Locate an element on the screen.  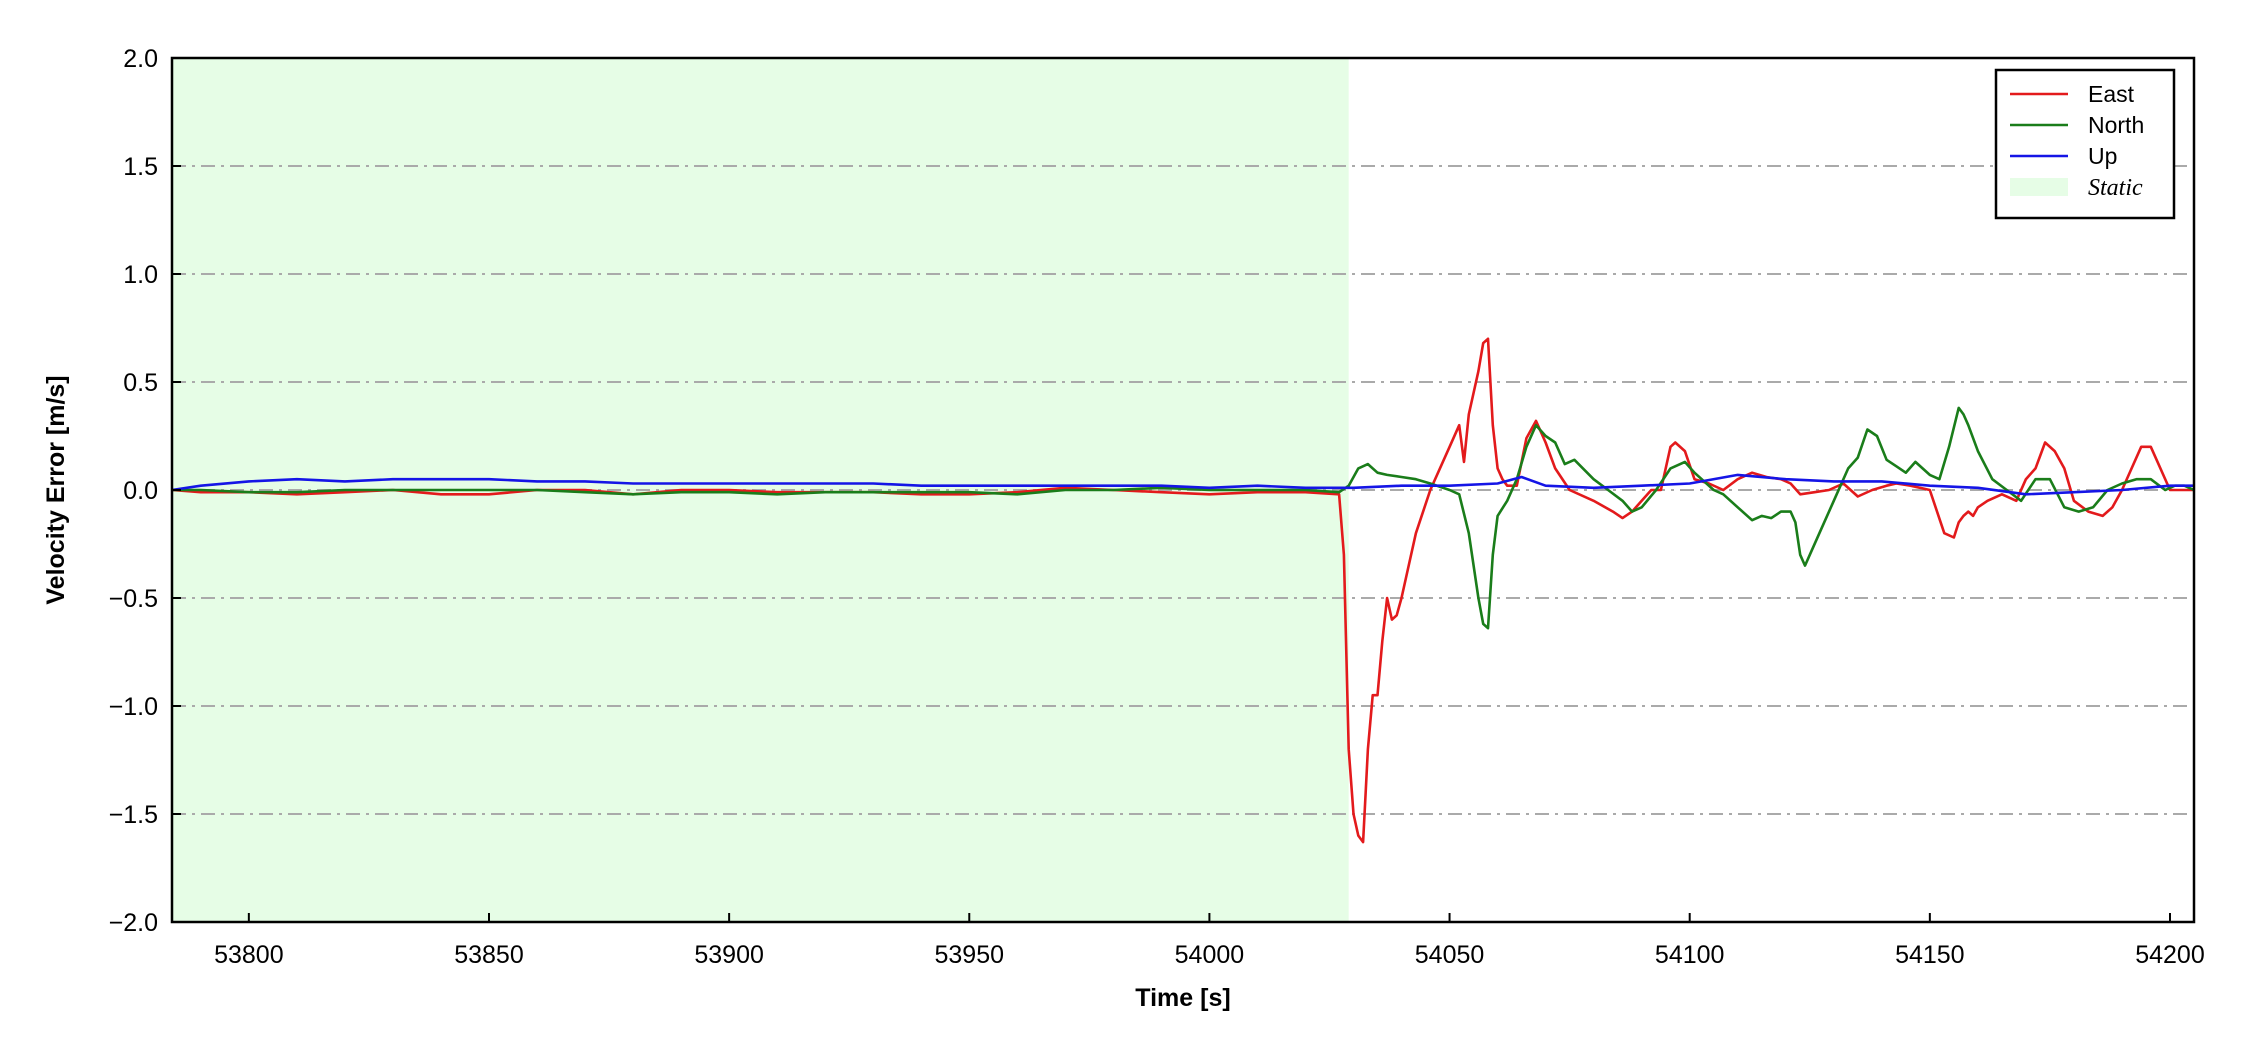
y-tick-label: −0.5 is located at coordinates (133, 599).